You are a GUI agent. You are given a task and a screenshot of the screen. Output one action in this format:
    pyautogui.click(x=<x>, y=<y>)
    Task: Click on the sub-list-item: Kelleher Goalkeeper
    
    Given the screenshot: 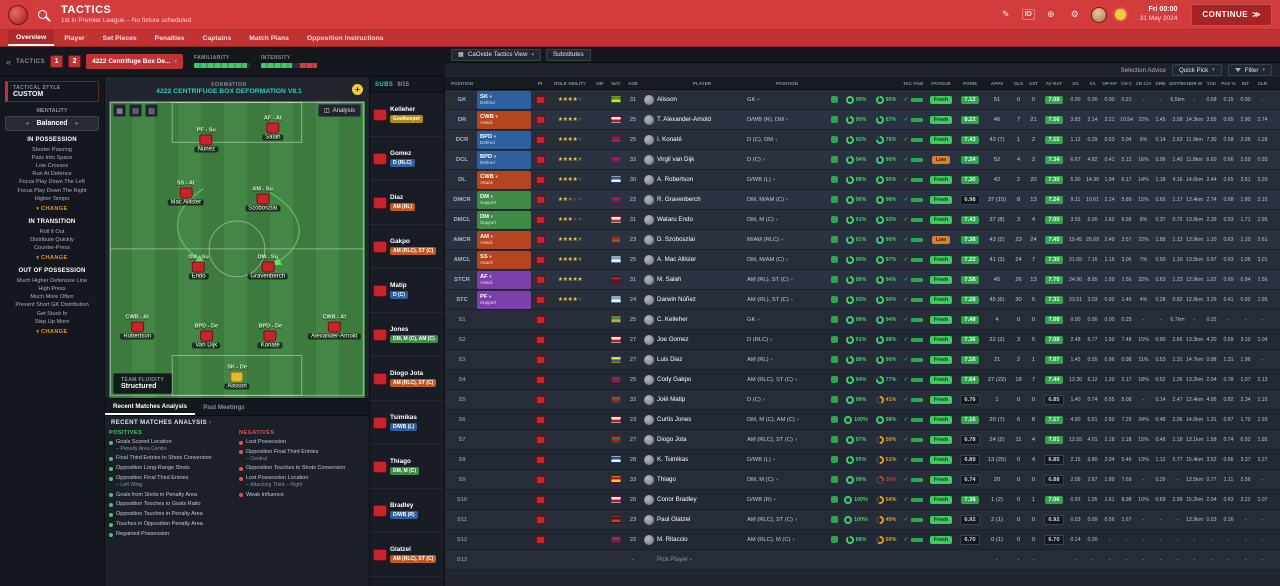 What is the action you would take?
    pyautogui.click(x=407, y=115)
    